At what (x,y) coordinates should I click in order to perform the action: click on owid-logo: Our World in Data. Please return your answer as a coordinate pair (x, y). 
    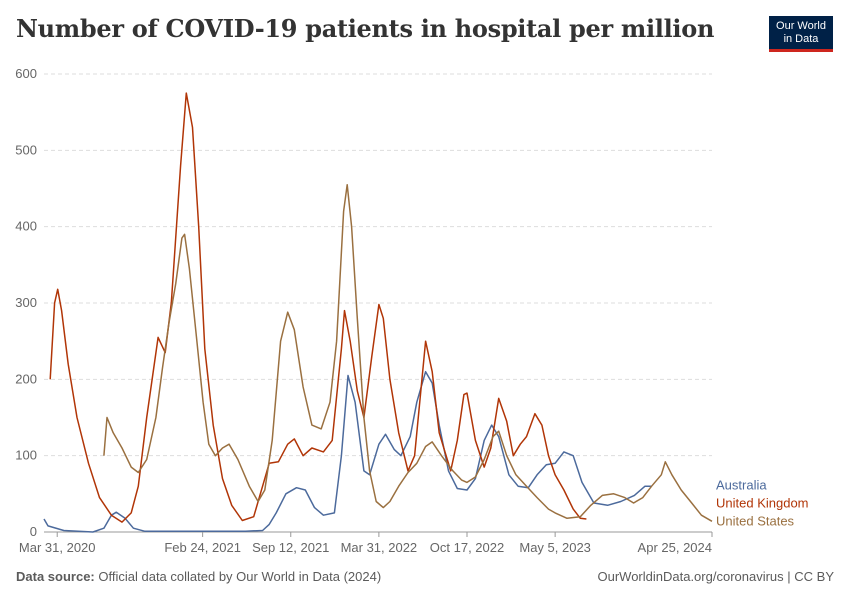
    Looking at the image, I should click on (801, 34).